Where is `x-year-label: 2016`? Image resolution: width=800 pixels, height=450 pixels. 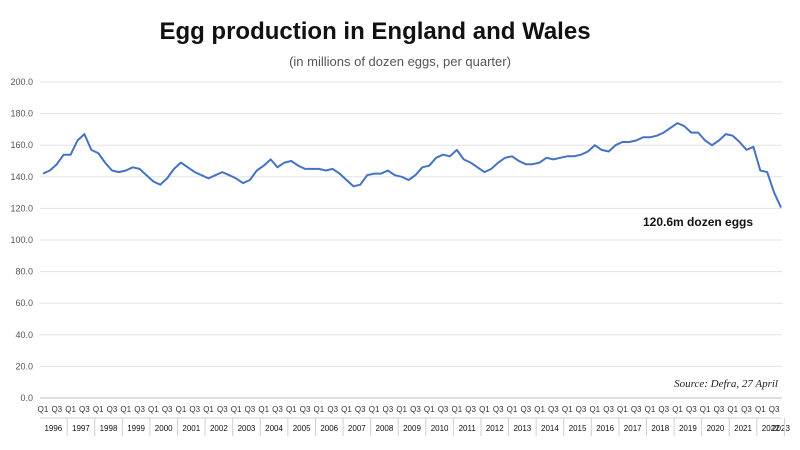 x-year-label: 2016 is located at coordinates (605, 428).